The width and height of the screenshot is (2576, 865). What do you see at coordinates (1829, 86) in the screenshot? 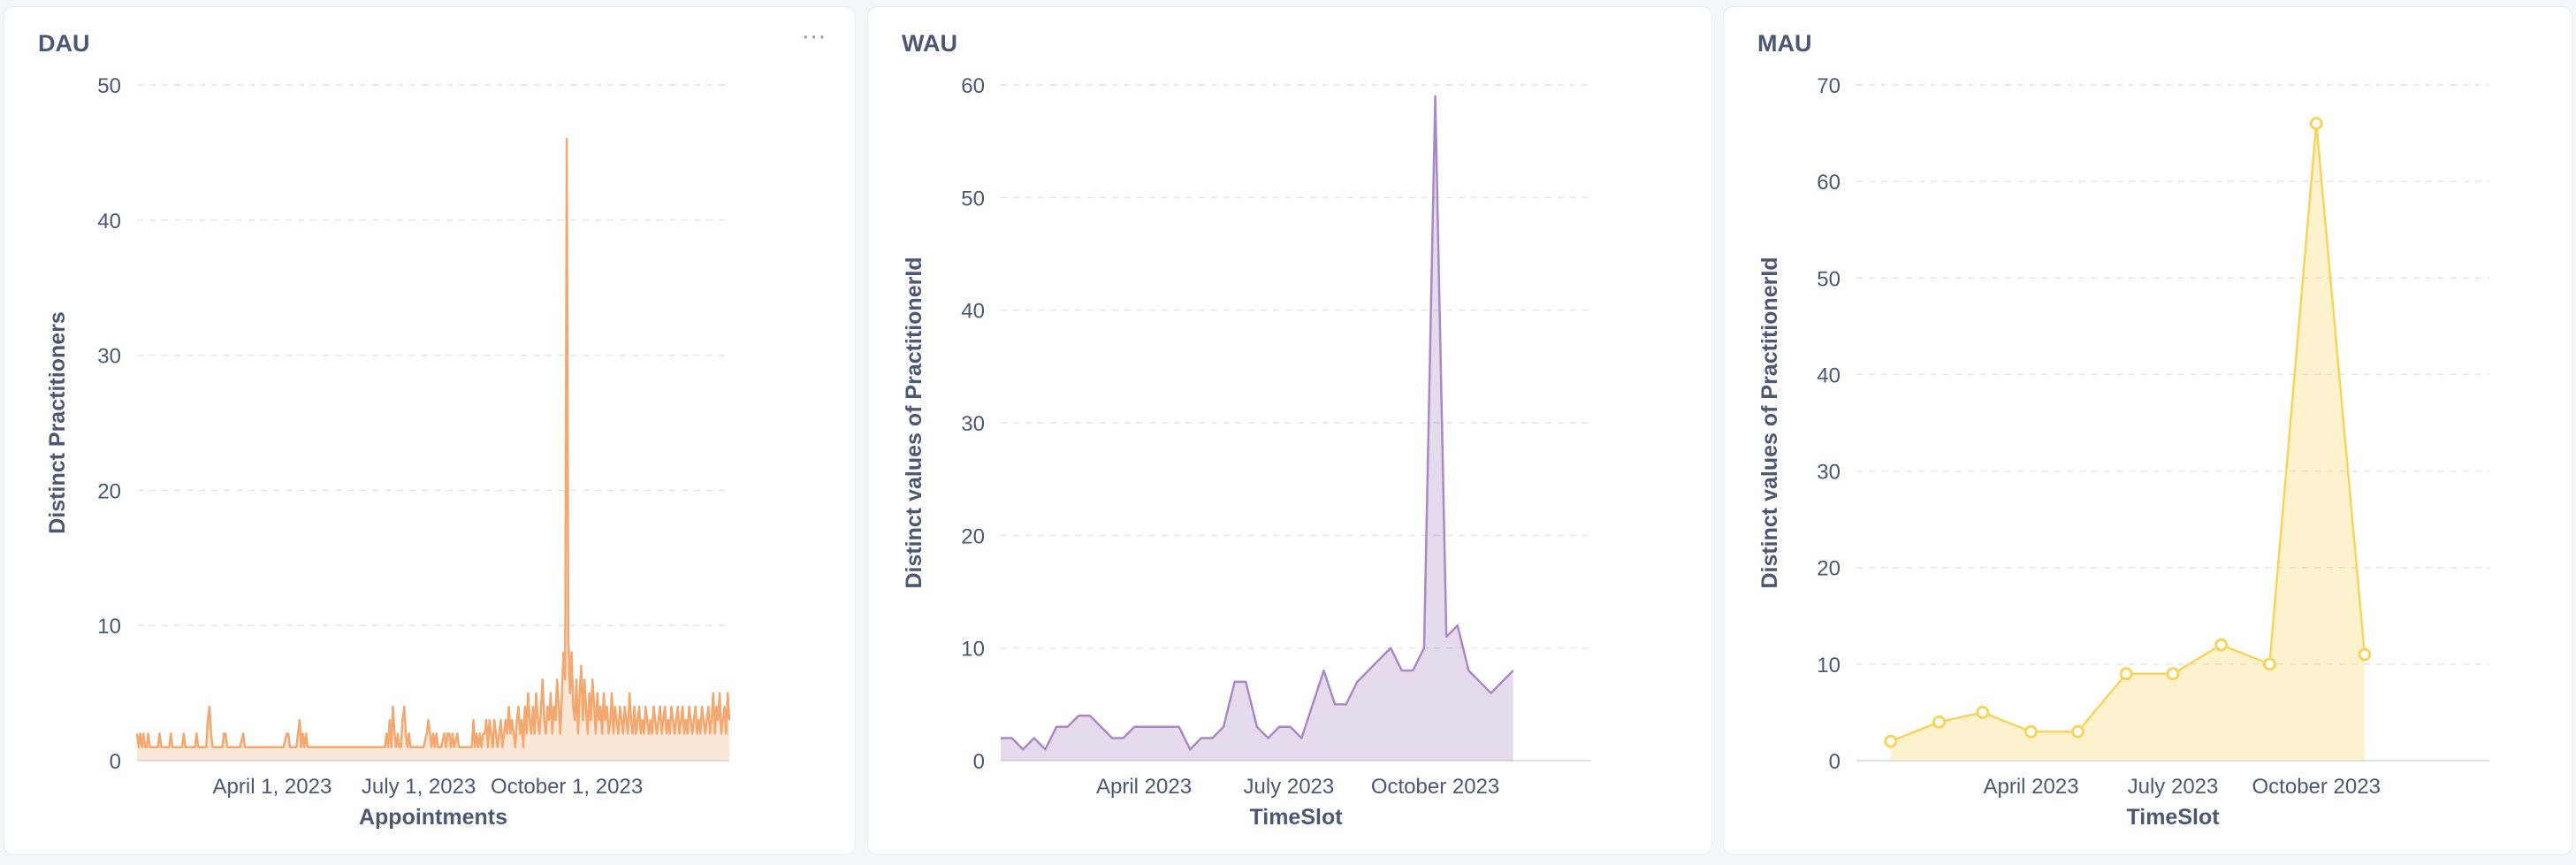
I see `y-tick-label: 70` at bounding box center [1829, 86].